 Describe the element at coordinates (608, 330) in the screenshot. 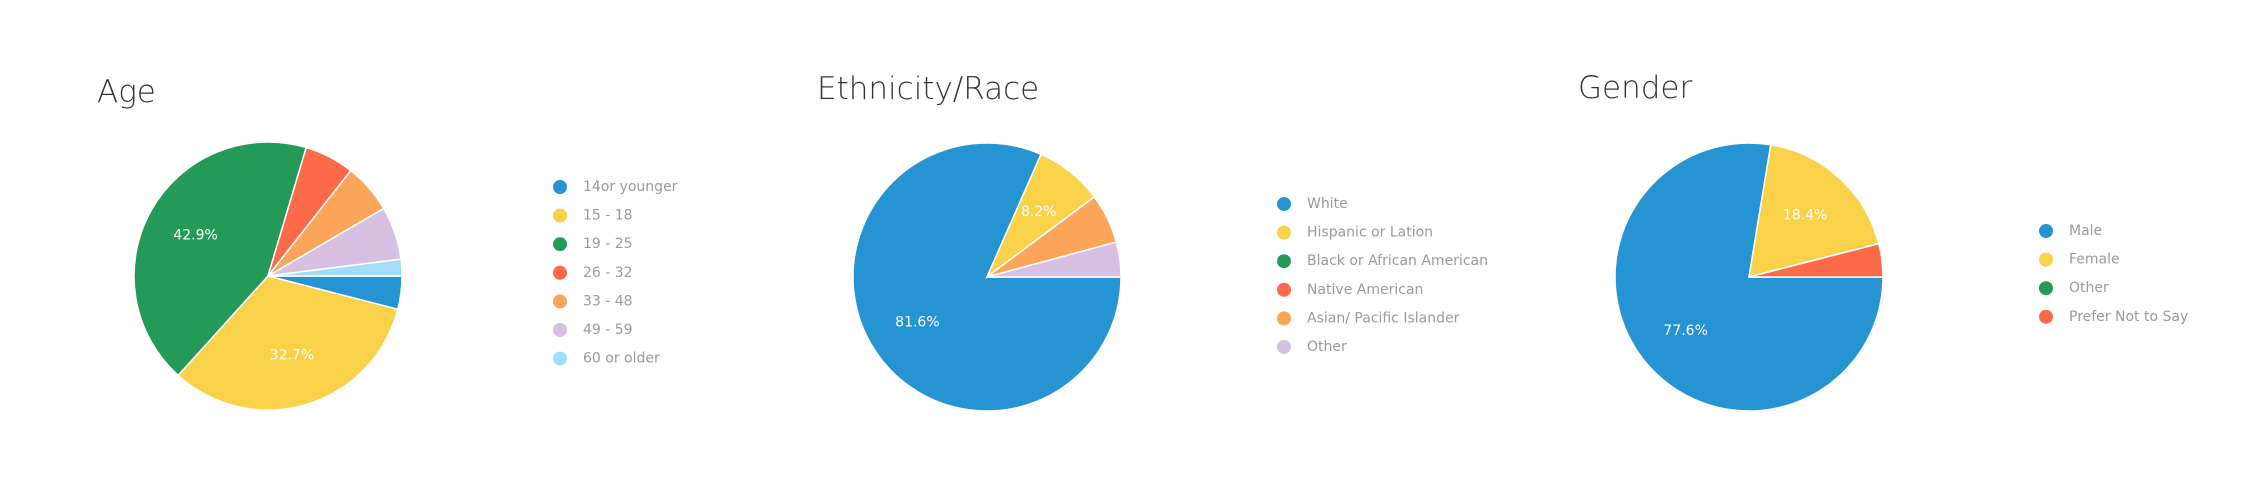

I see `legend-label: 49 - 59` at that location.